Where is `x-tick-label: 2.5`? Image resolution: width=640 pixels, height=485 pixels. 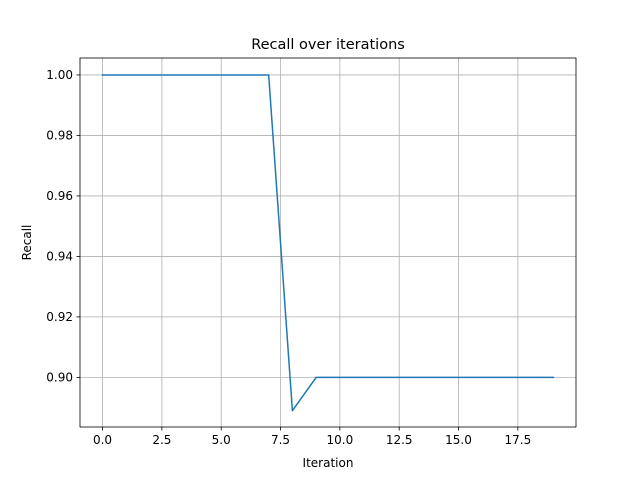
x-tick-label: 2.5 is located at coordinates (161, 440).